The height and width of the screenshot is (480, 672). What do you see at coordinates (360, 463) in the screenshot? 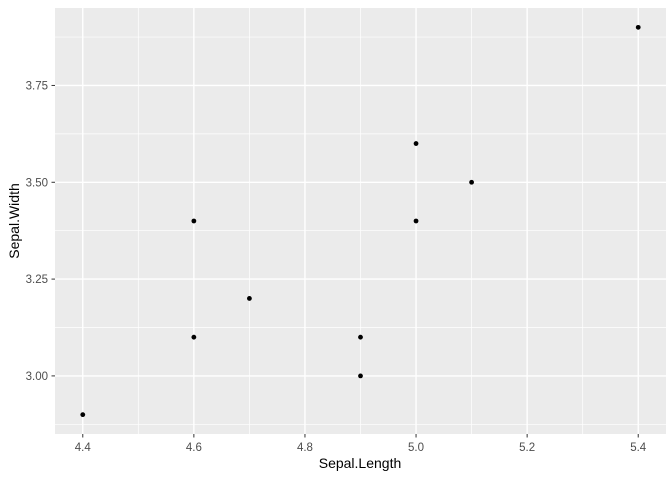
I see `x-axis-title: Sepal.Length` at bounding box center [360, 463].